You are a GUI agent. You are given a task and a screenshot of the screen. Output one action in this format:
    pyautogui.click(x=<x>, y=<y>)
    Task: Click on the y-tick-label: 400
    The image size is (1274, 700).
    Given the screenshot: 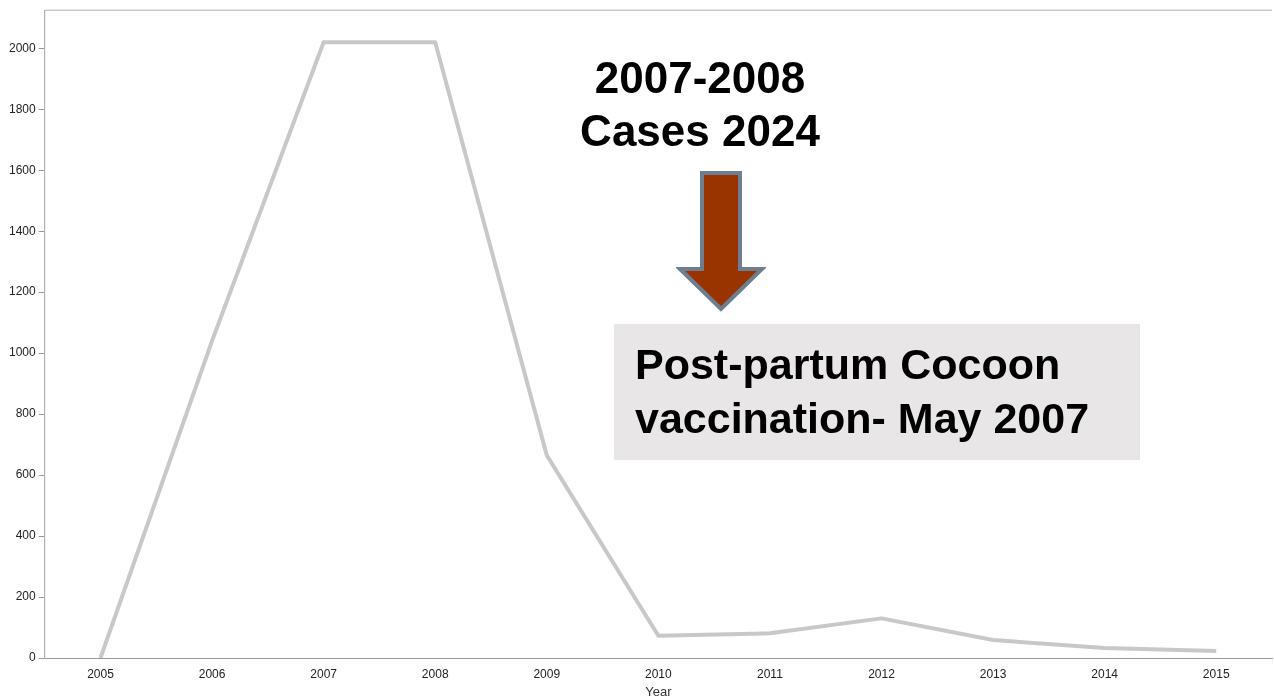 What is the action you would take?
    pyautogui.click(x=26, y=535)
    